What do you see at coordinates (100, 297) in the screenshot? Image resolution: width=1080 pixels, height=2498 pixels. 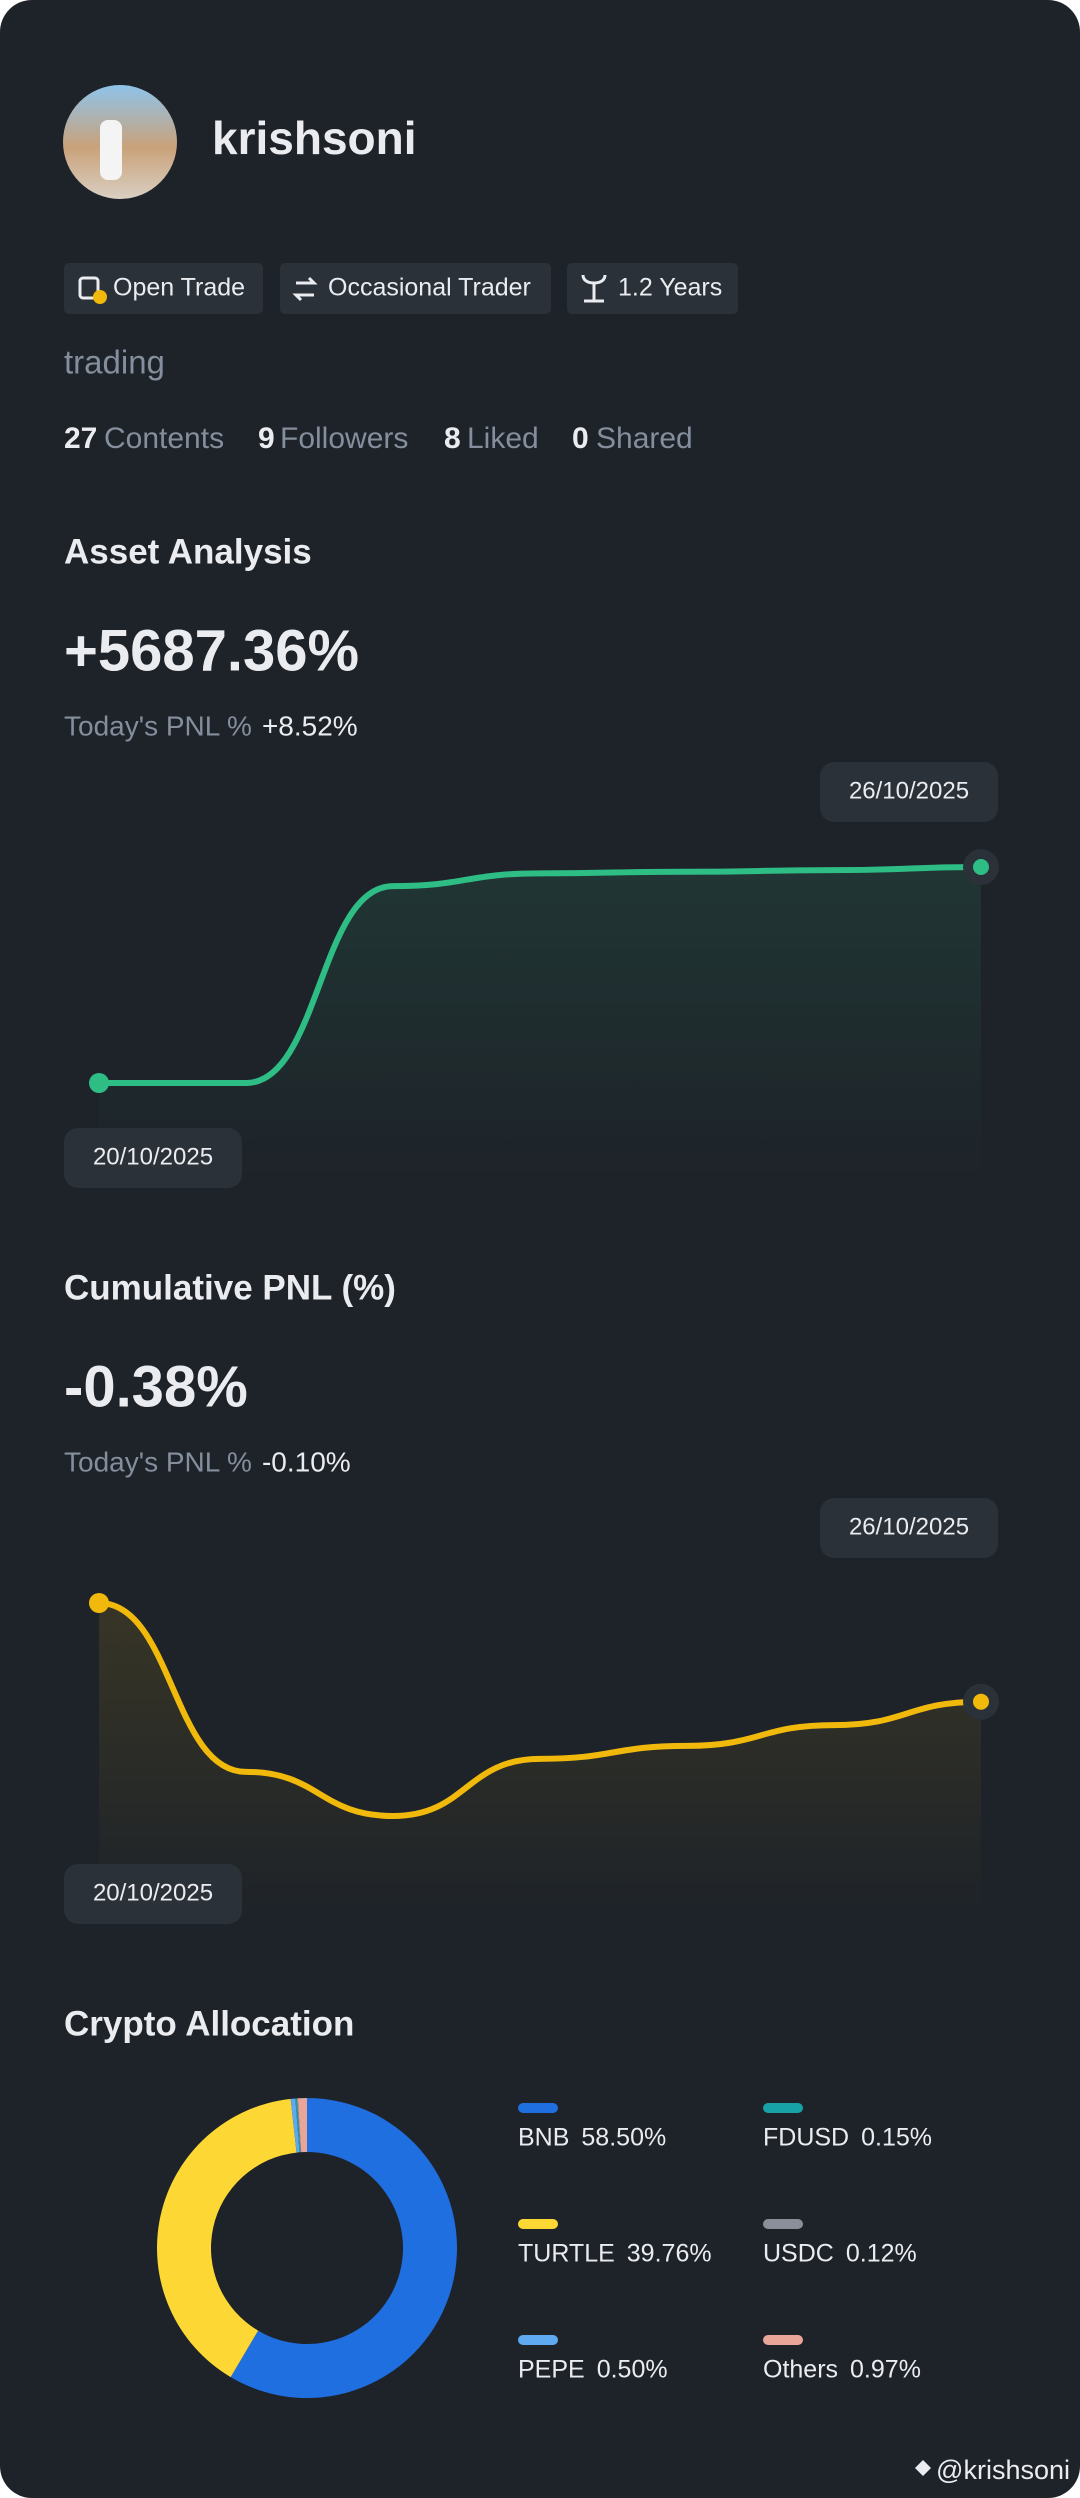 I see `tag-icon-badge` at bounding box center [100, 297].